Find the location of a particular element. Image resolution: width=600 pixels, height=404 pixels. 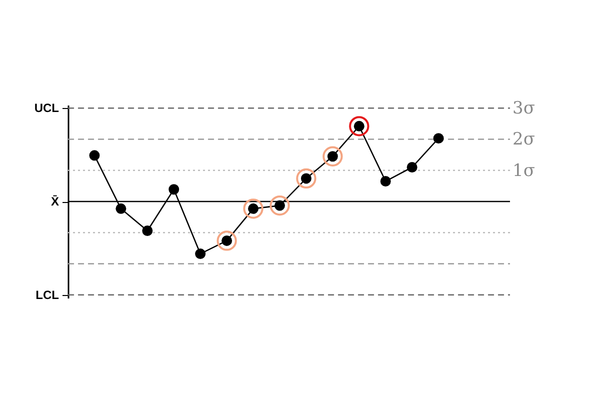

y-tick-label: 2σ is located at coordinates (524, 140).